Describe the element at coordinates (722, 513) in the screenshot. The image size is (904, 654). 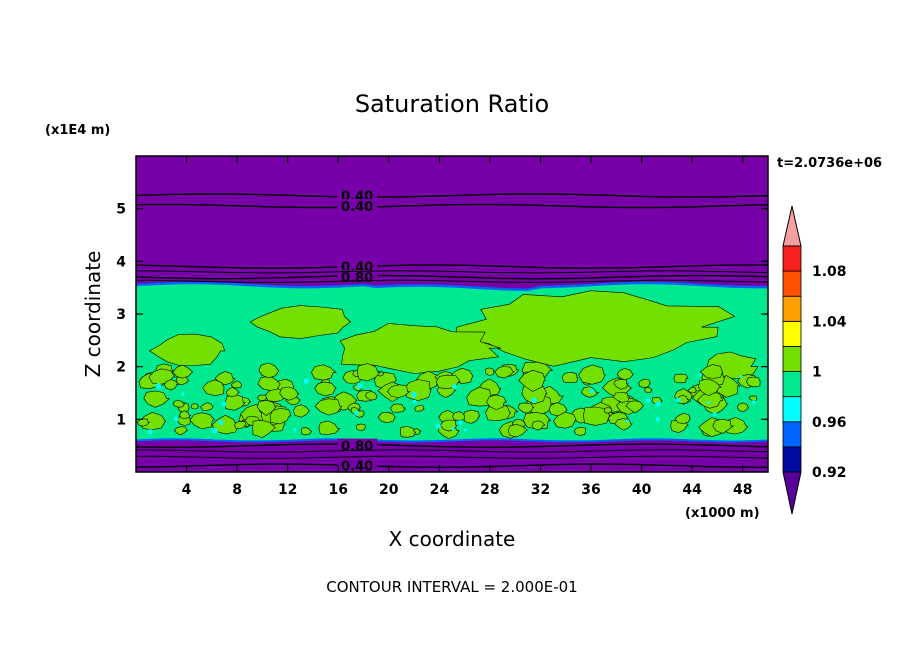
I see `x-scale-label: (x1000 m)` at that location.